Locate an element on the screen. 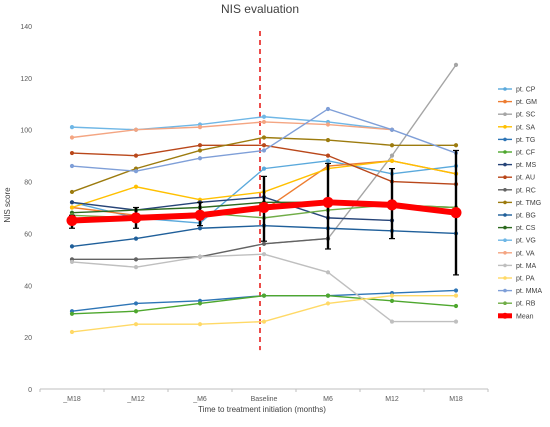 The height and width of the screenshot is (427, 550). y-tick-label: 80 is located at coordinates (28, 183).